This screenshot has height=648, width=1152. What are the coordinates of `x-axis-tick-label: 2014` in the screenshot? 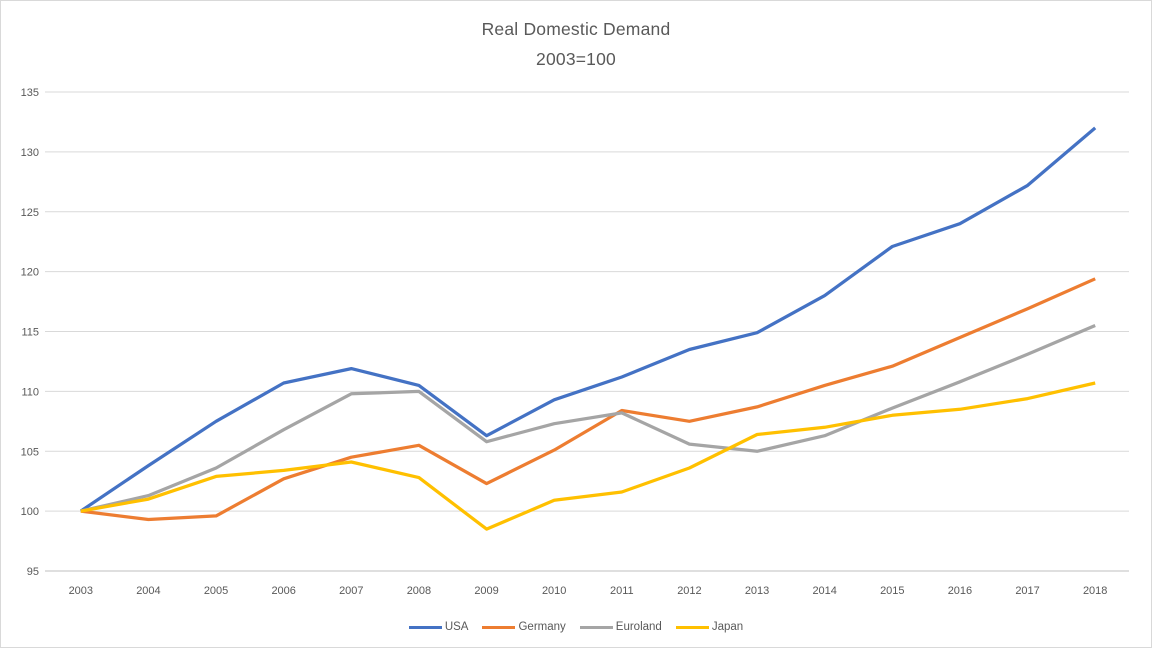 It's located at (824, 591).